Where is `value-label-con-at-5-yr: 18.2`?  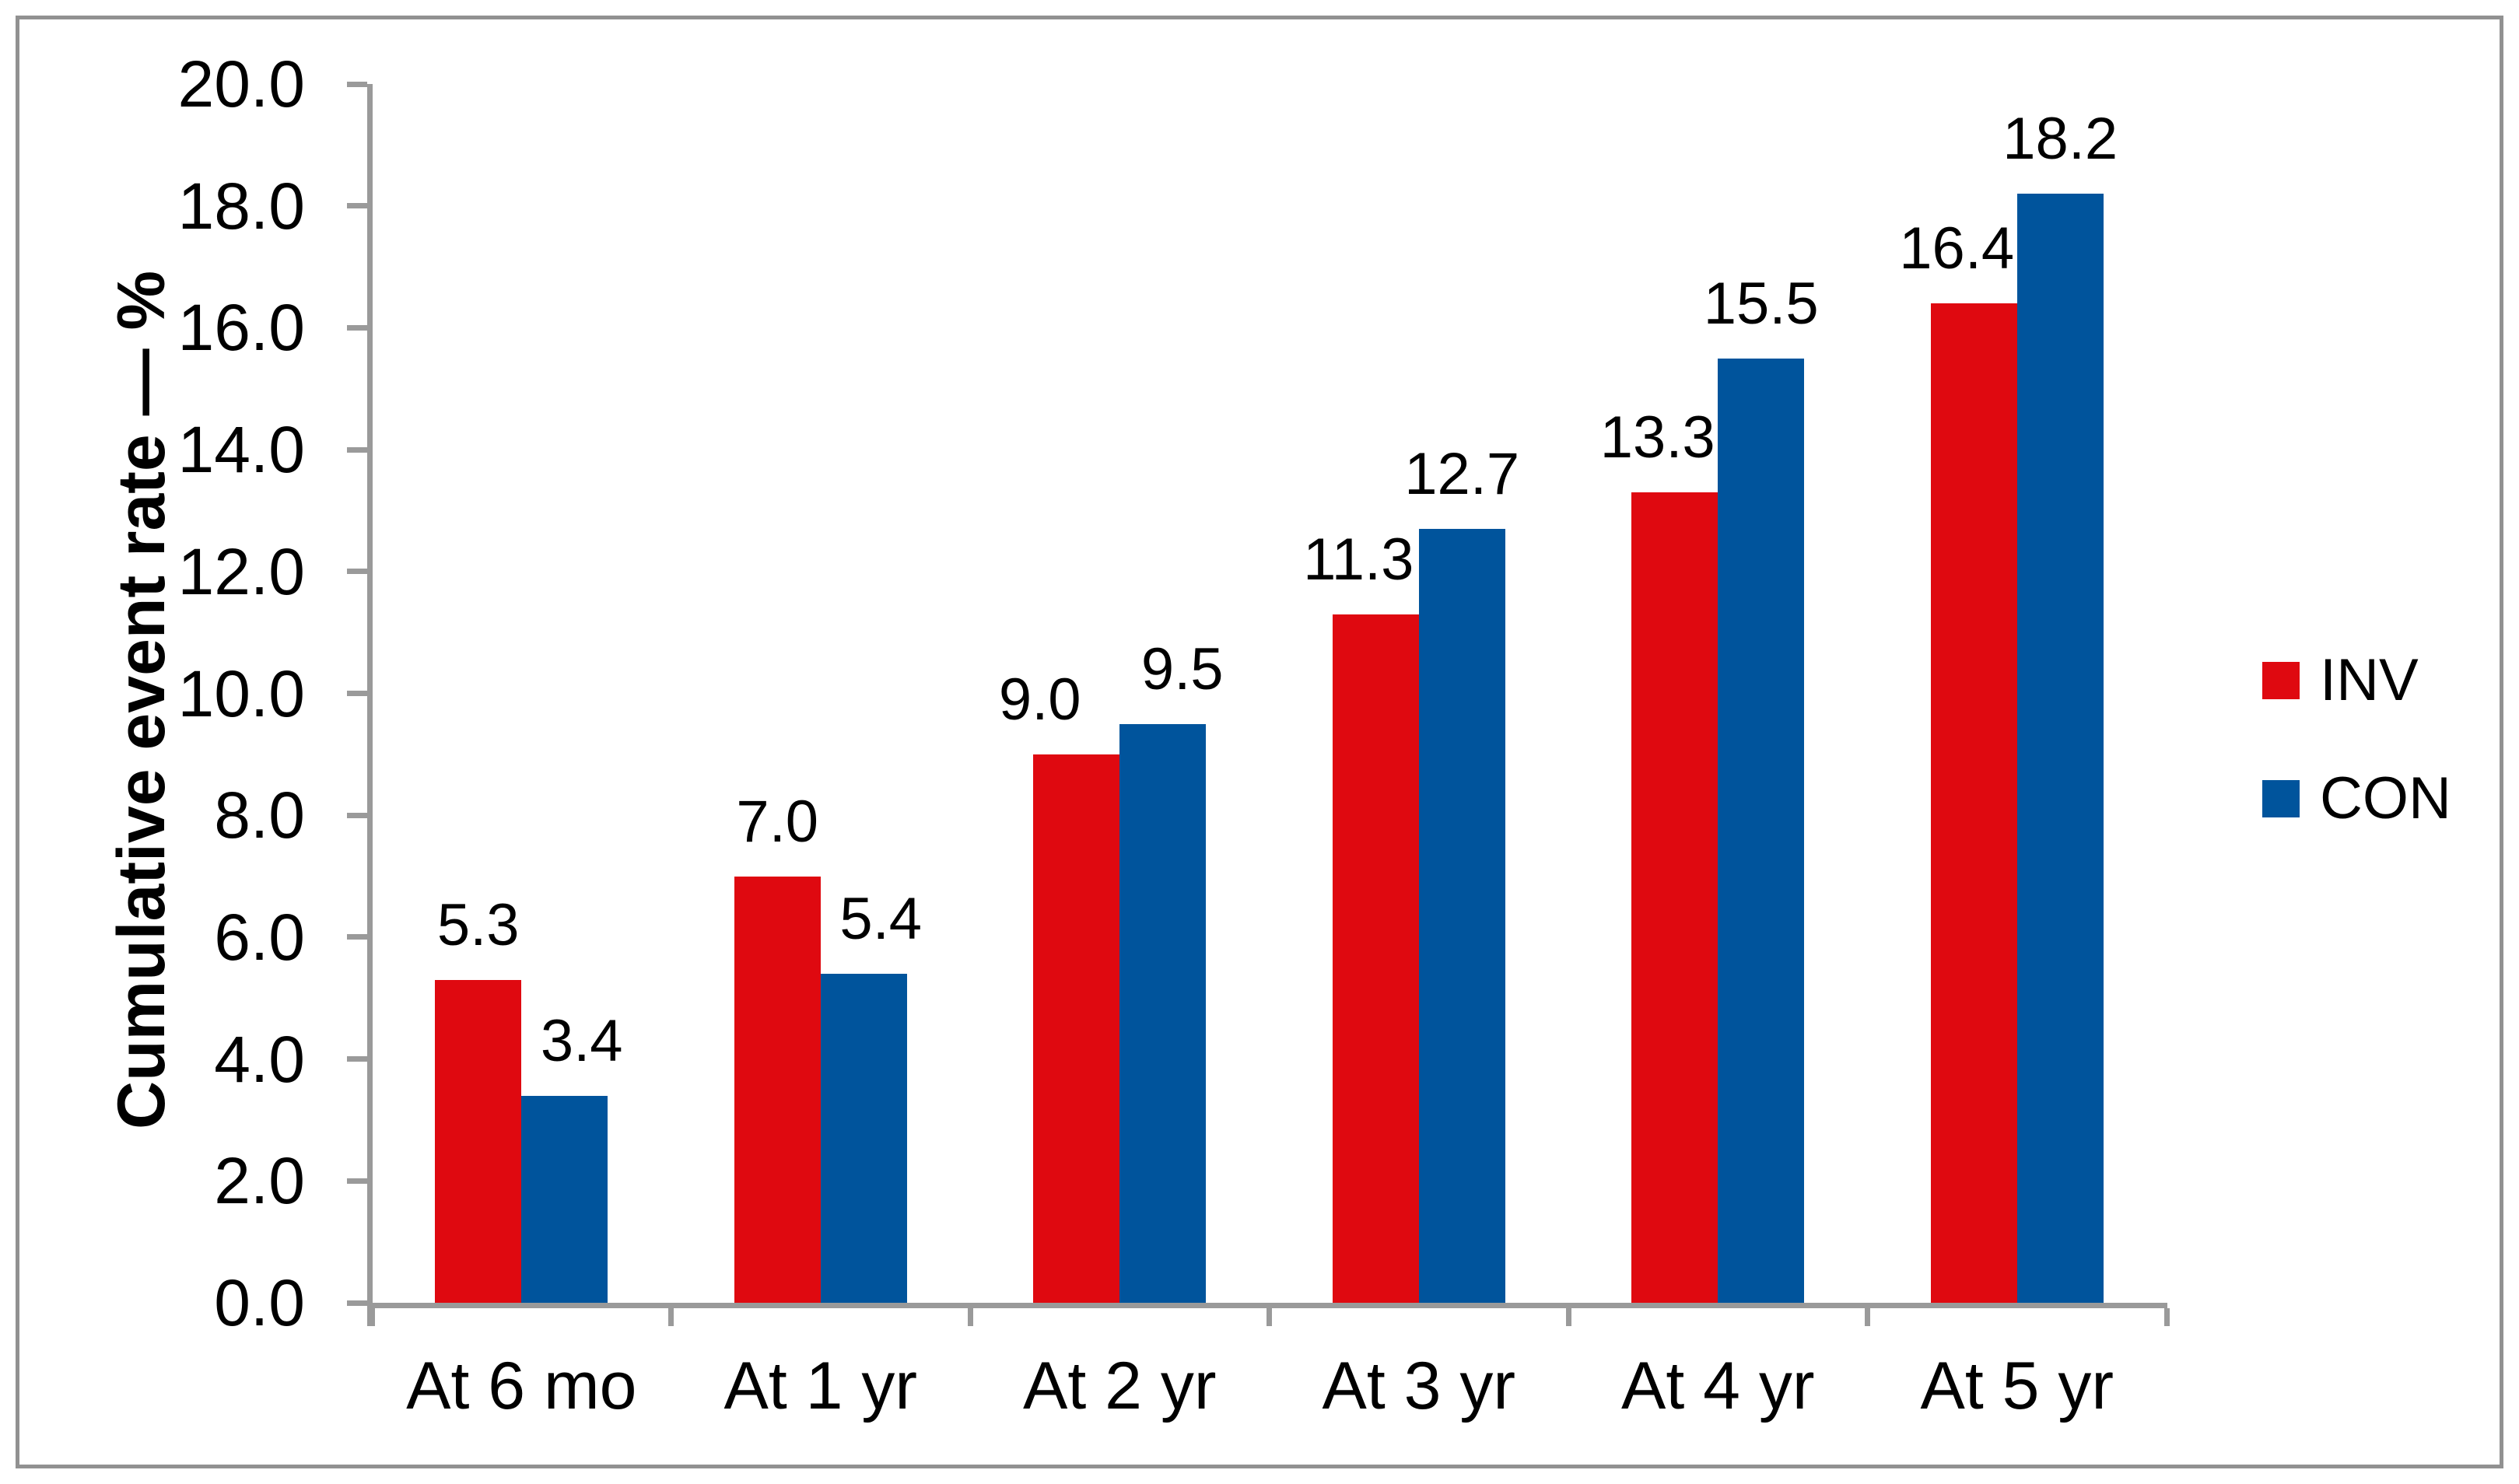 value-label-con-at-5-yr: 18.2 is located at coordinates (2060, 139).